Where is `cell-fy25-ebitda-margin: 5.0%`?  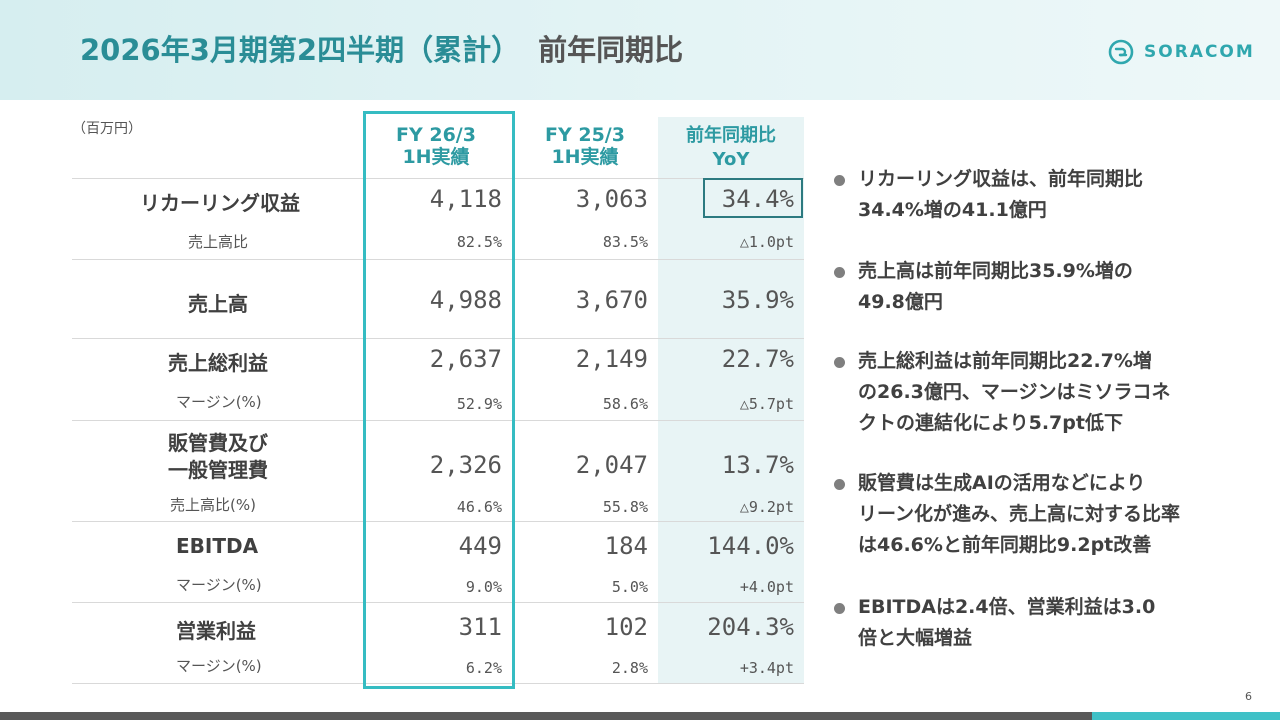
cell-fy25-ebitda-margin: 5.0% is located at coordinates (629, 587).